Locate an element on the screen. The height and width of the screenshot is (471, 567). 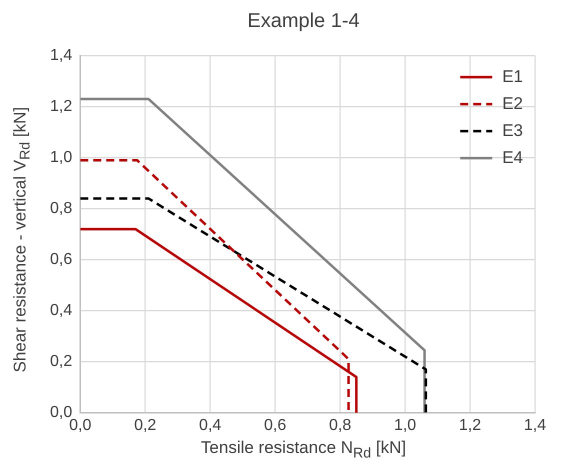
y-tick-label: 0,4 is located at coordinates (61, 311).